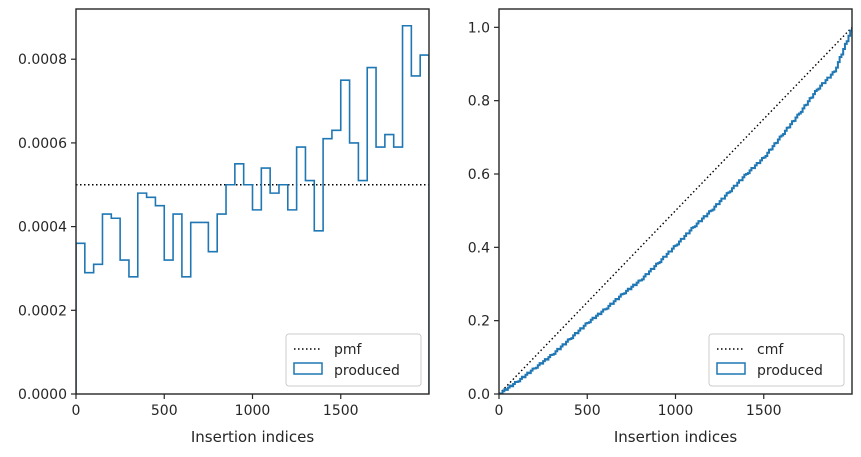 Image resolution: width=861 pixels, height=457 pixels. Describe the element at coordinates (770, 350) in the screenshot. I see `legend-label: cmf` at that location.